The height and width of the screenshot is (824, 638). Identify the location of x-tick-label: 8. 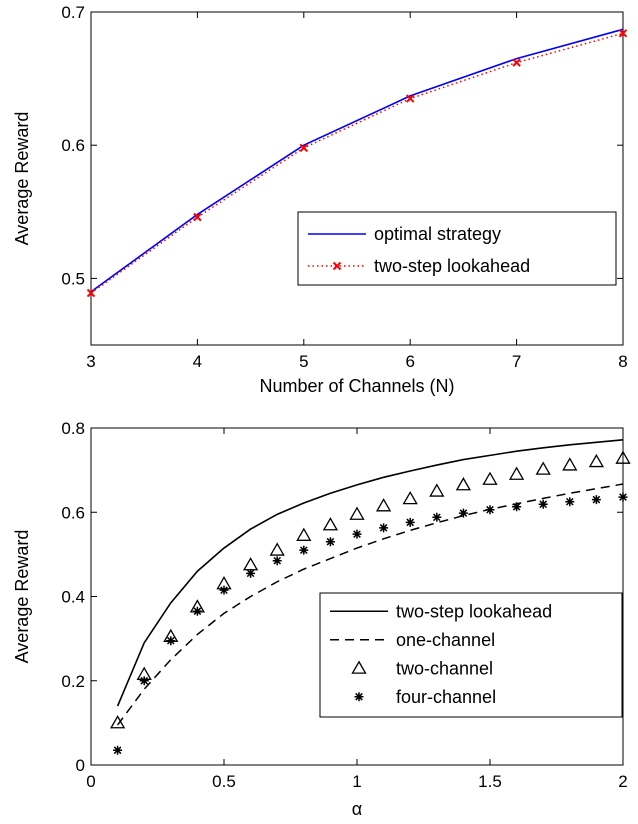
(622, 361).